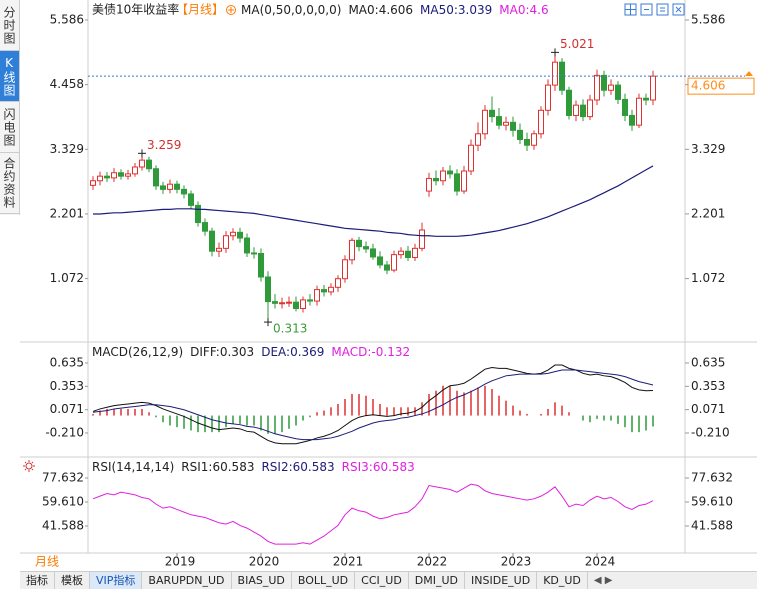 This screenshot has height=589, width=757. I want to click on x-tick-label: 2020, so click(264, 562).